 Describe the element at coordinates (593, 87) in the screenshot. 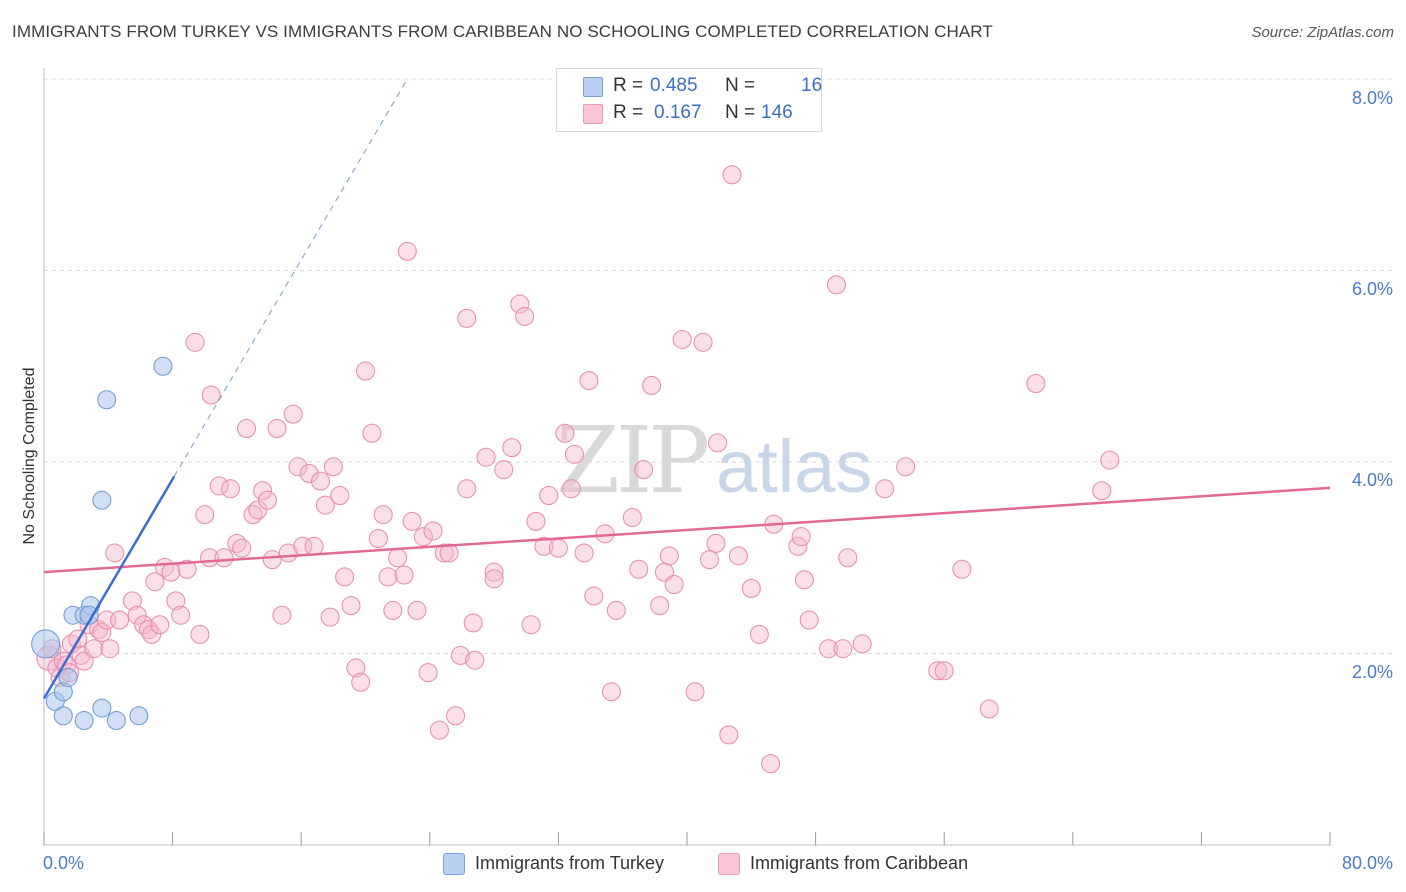

I see `legend-swatch-turkey` at that location.